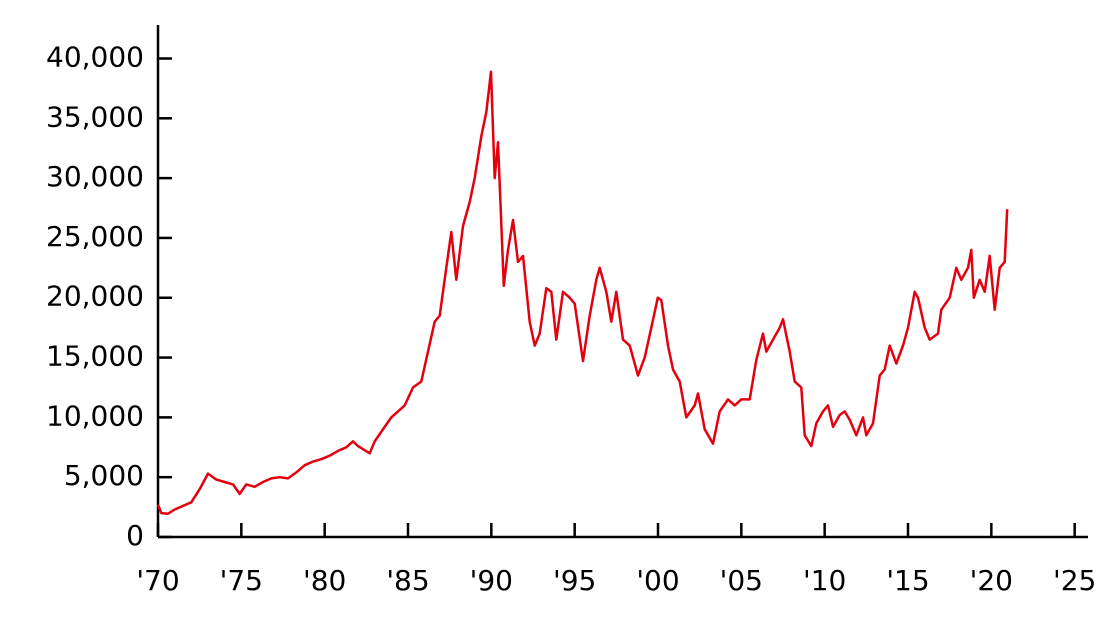  What do you see at coordinates (95, 415) in the screenshot?
I see `y-tick-label: 10,000` at bounding box center [95, 415].